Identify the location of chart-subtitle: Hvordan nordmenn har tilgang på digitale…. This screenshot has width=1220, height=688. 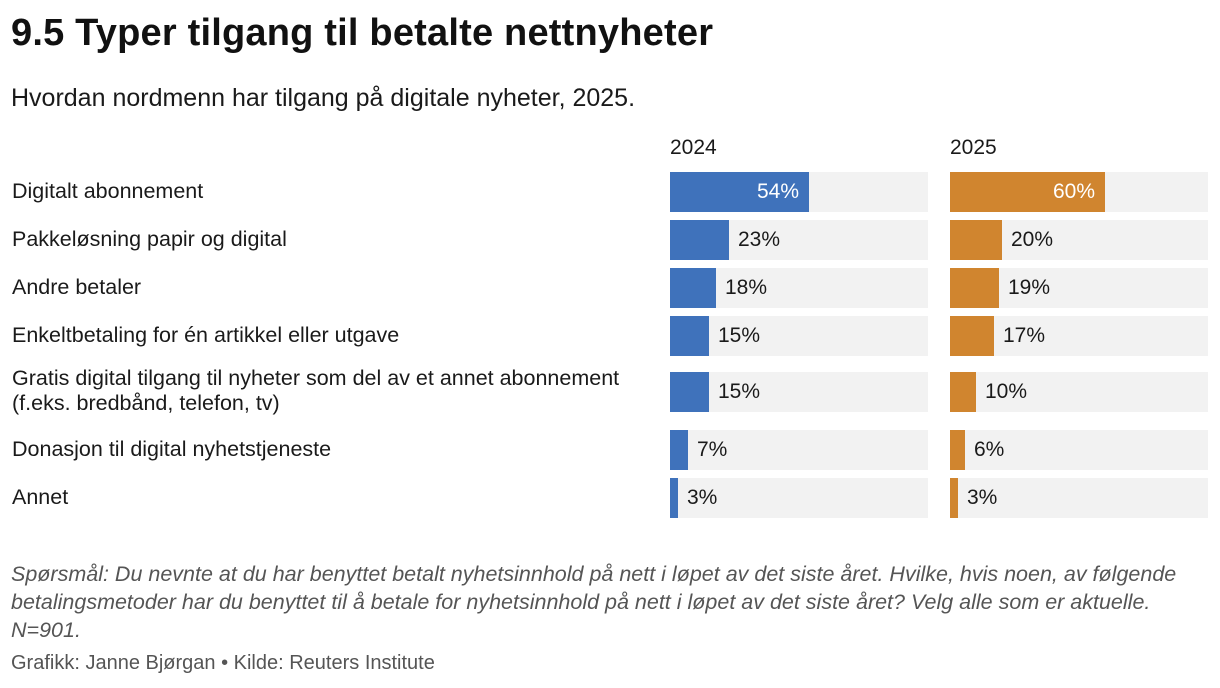
(323, 98).